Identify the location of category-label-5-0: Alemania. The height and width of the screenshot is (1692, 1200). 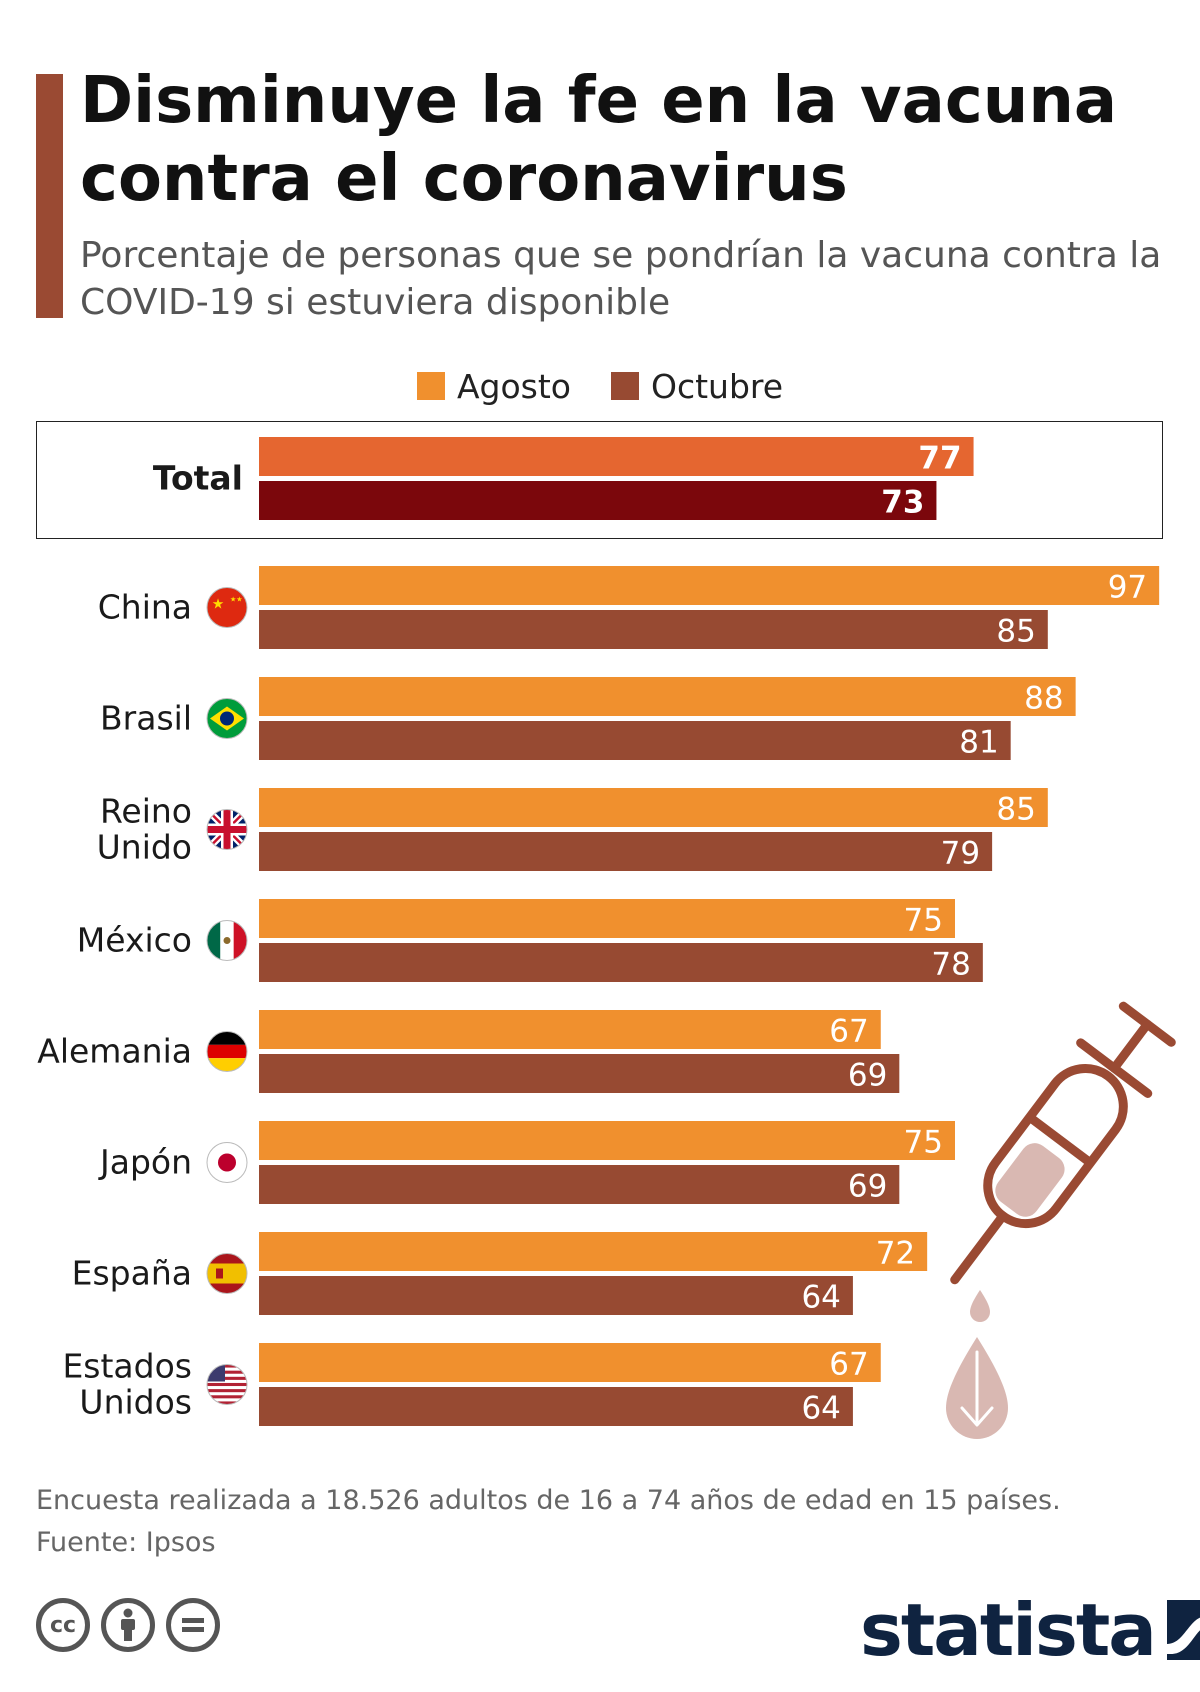
(114, 1051).